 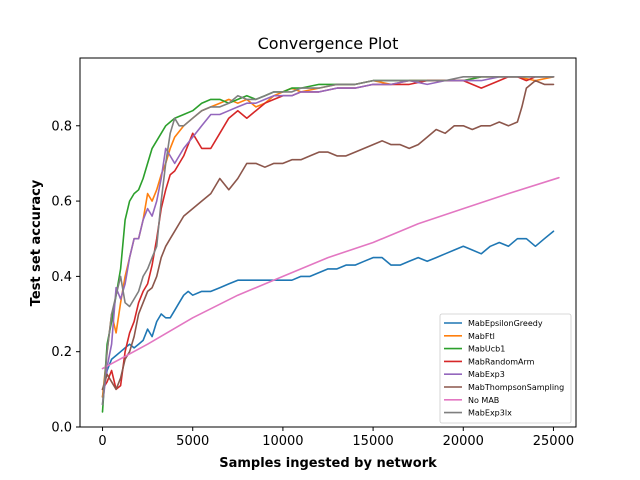 I want to click on x-tick-label: 10000, so click(x=282, y=441).